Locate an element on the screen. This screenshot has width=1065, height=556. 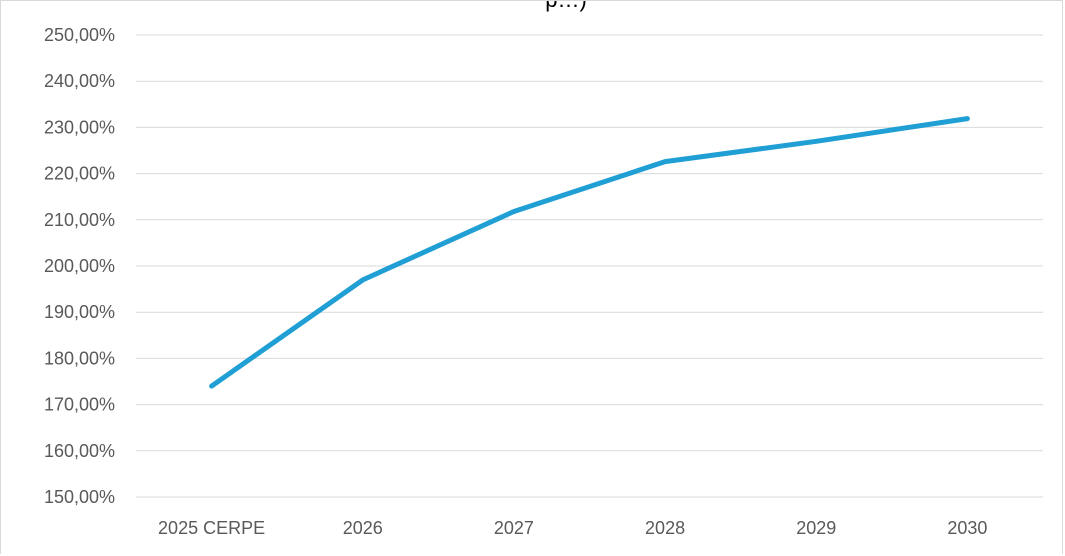
y-tick-label: 240,00% is located at coordinates (79, 81).